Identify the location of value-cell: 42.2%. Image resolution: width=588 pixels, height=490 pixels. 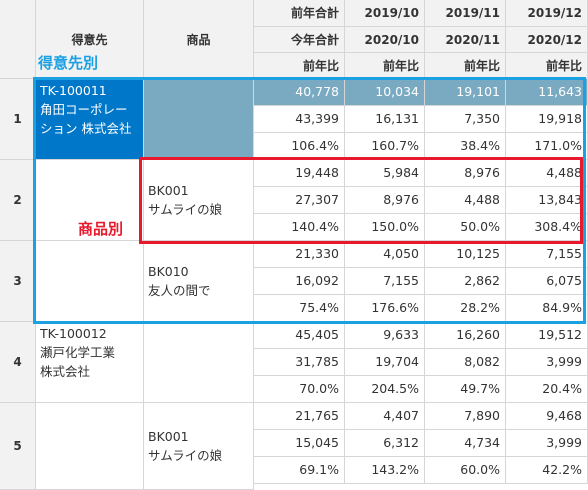
(547, 470).